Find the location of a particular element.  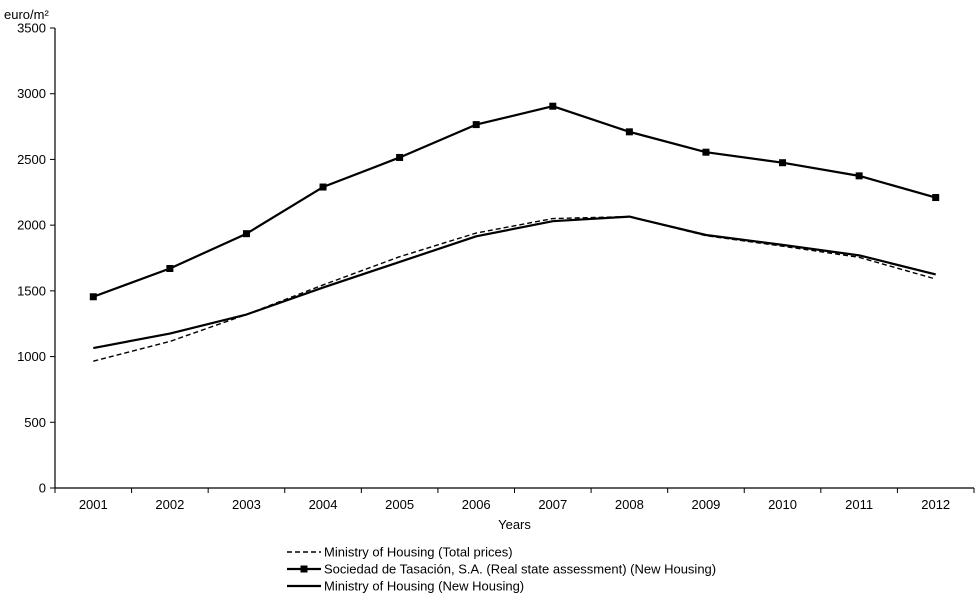

x-tick-label: 2001 is located at coordinates (93, 504).